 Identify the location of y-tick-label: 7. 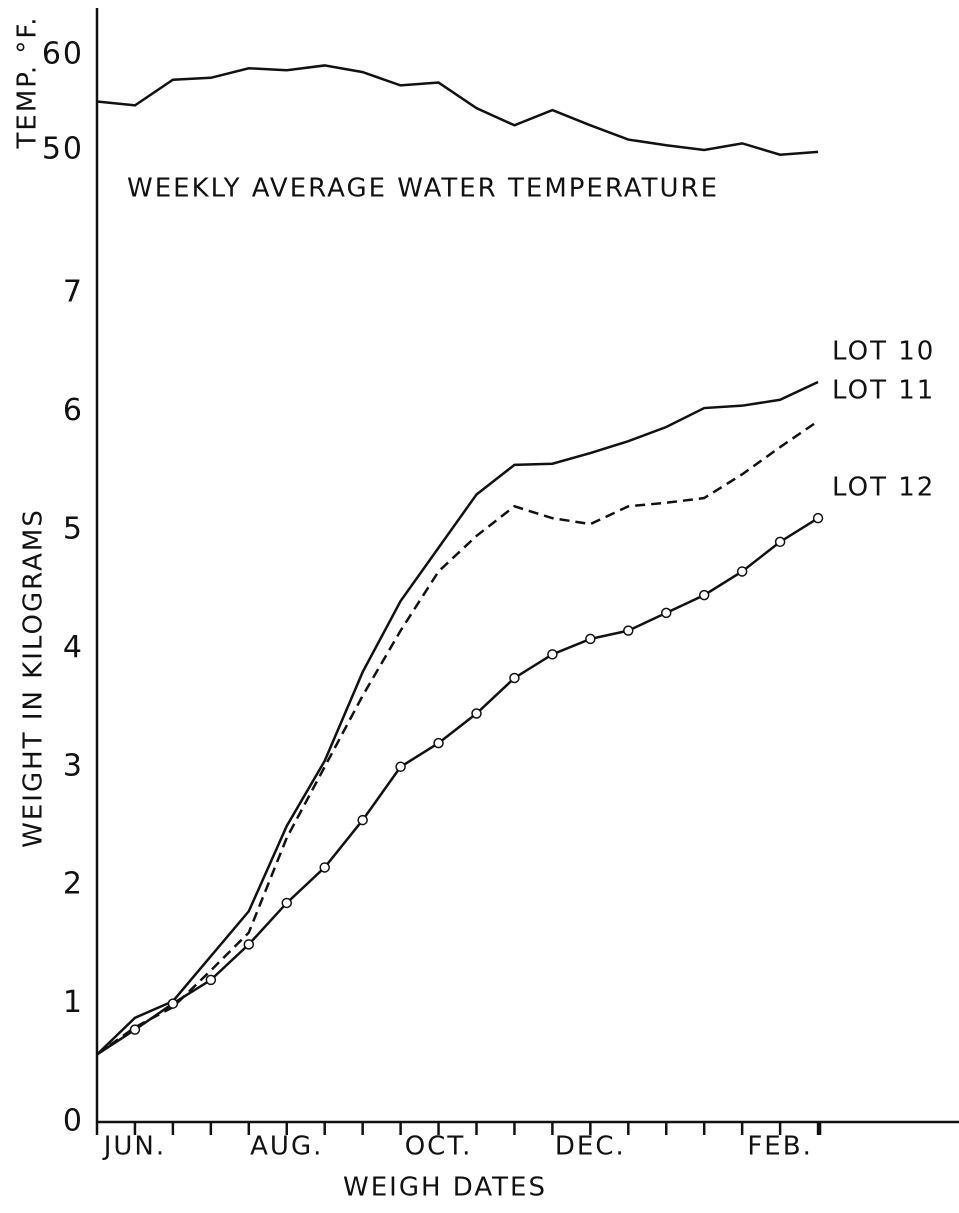
(73, 292).